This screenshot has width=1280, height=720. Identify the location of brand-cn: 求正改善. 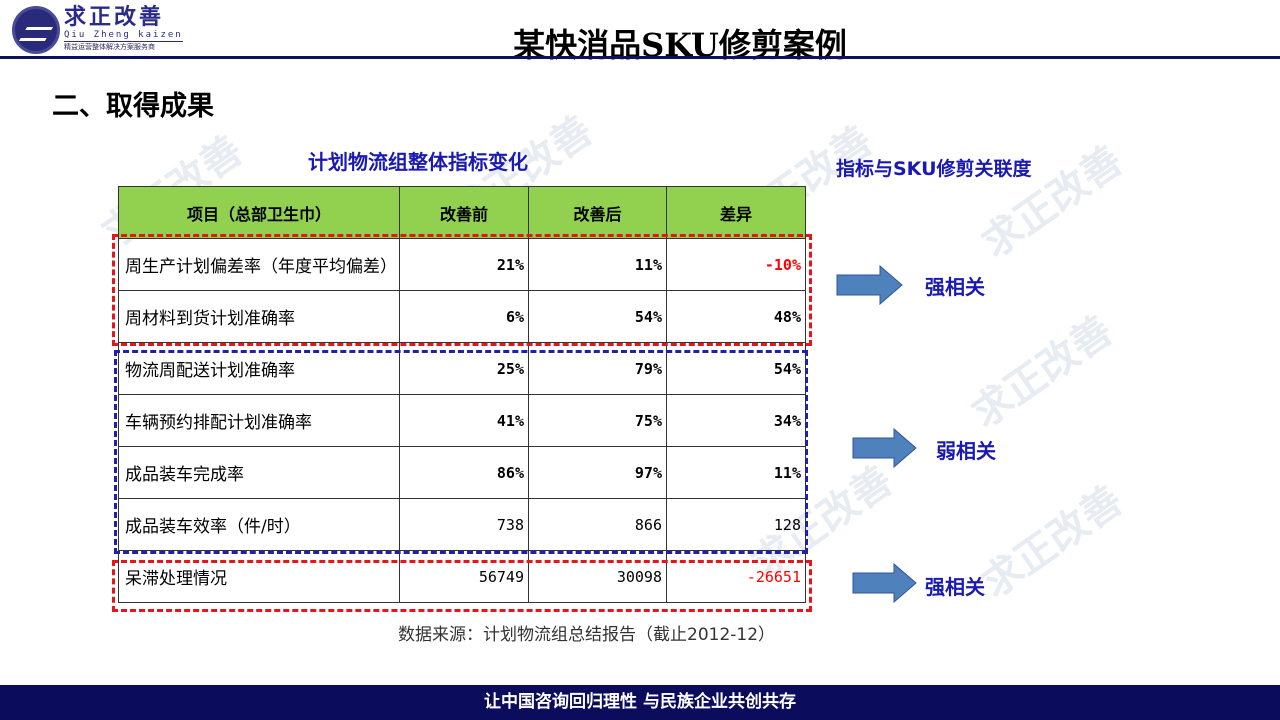
(114, 17).